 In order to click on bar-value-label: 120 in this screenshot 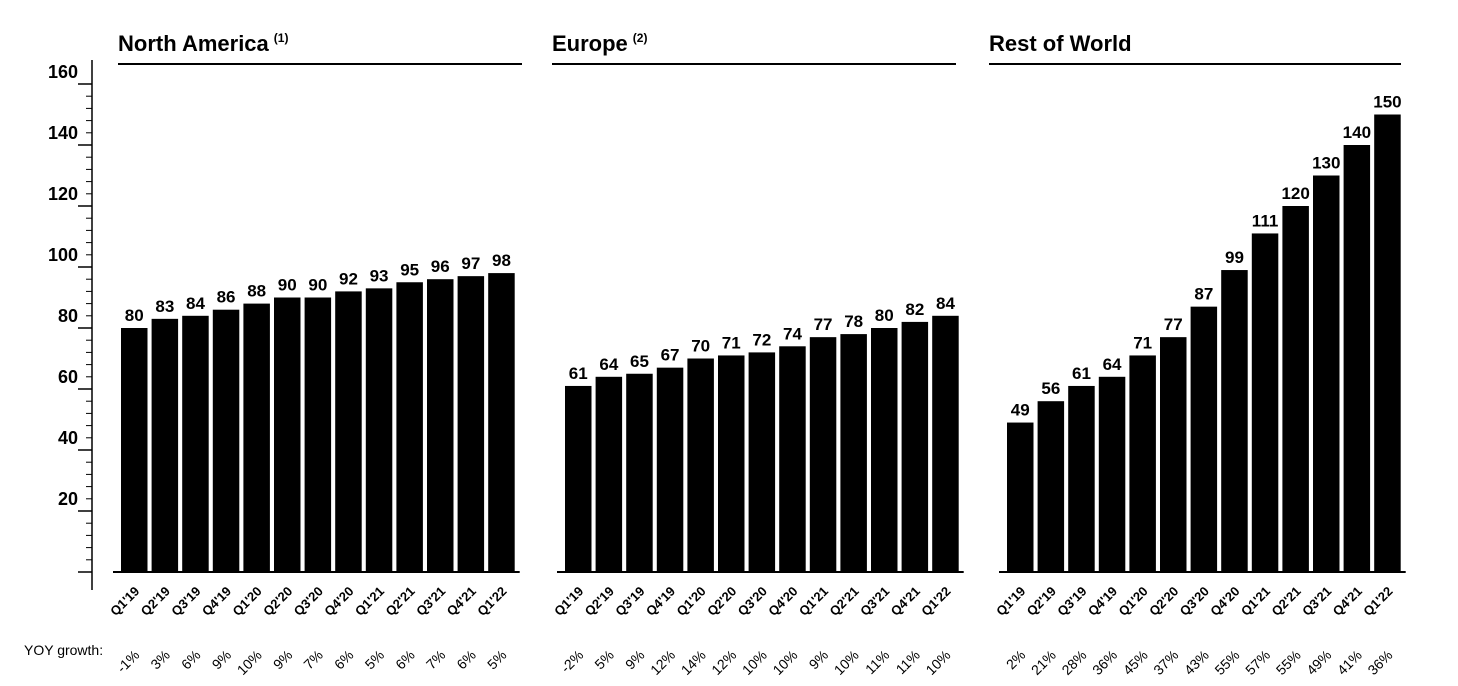, I will do `click(1295, 193)`.